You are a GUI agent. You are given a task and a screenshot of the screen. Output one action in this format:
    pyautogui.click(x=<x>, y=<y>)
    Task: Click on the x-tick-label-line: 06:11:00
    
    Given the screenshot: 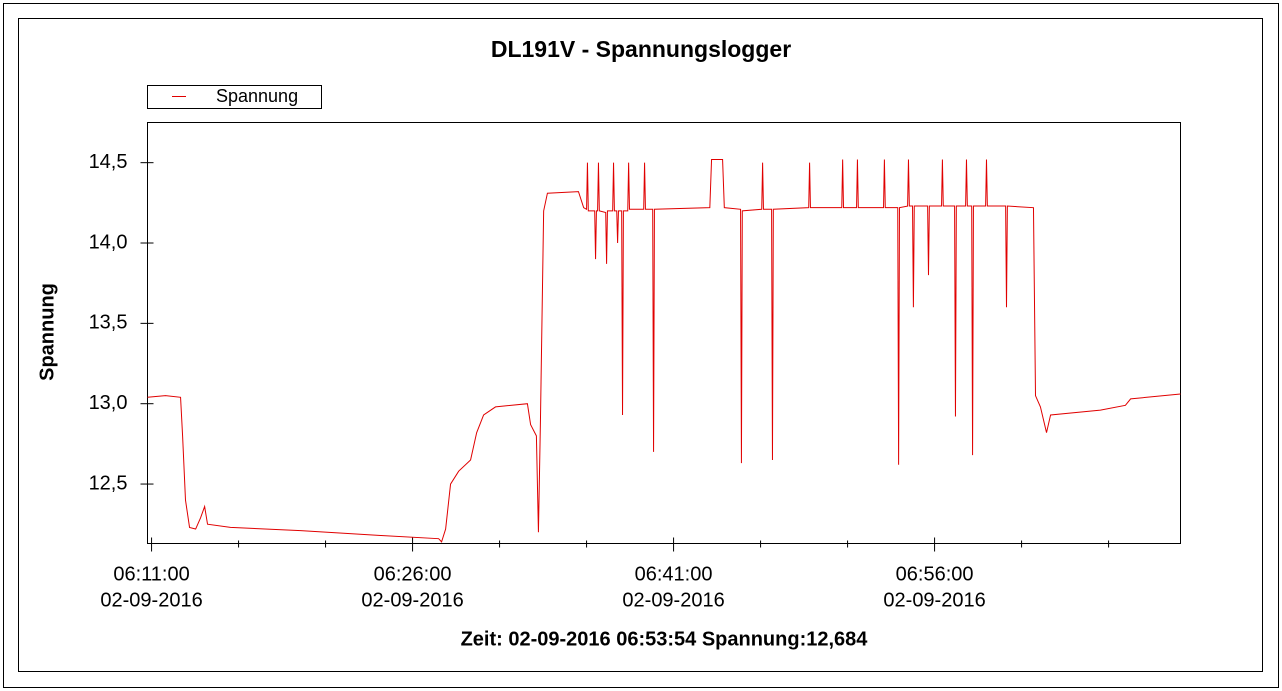 What is the action you would take?
    pyautogui.click(x=151, y=575)
    